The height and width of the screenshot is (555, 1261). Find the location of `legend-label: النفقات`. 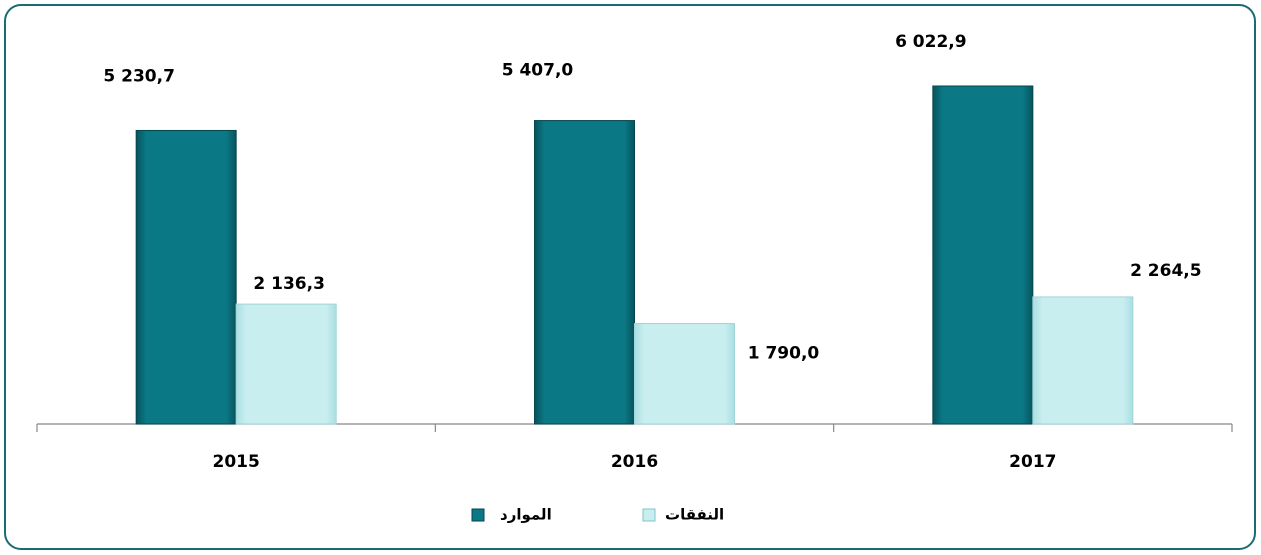

legend-label: النفقات is located at coordinates (694, 515).